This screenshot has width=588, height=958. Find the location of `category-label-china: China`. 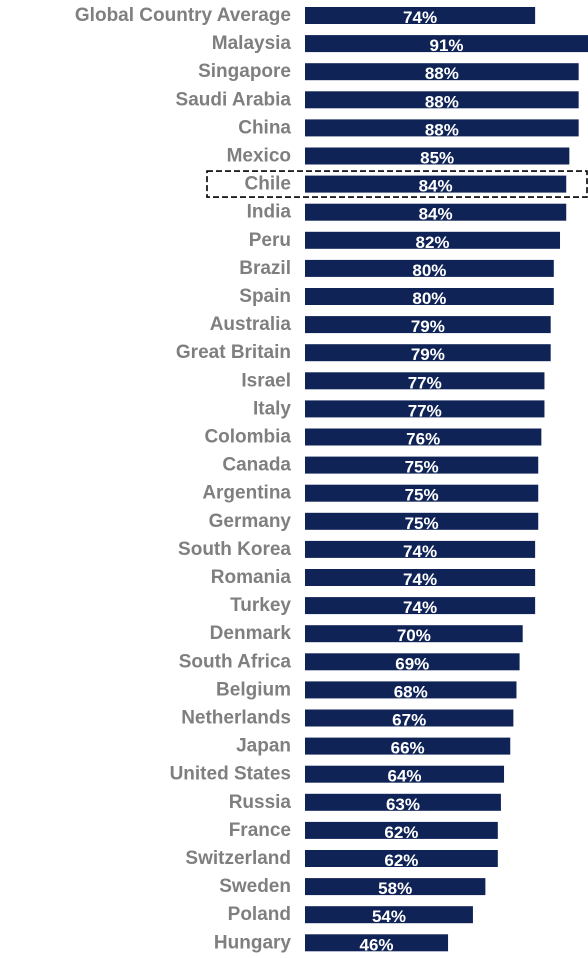

category-label-china: China is located at coordinates (264, 127).